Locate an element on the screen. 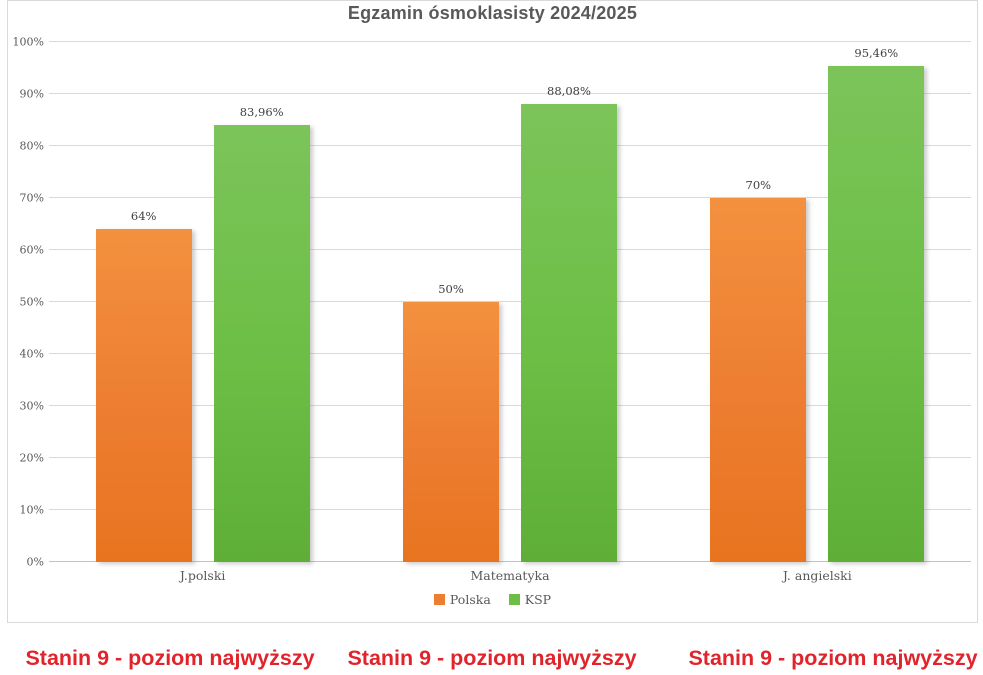 This screenshot has height=675, width=983. data-label: 95,46% is located at coordinates (876, 52).